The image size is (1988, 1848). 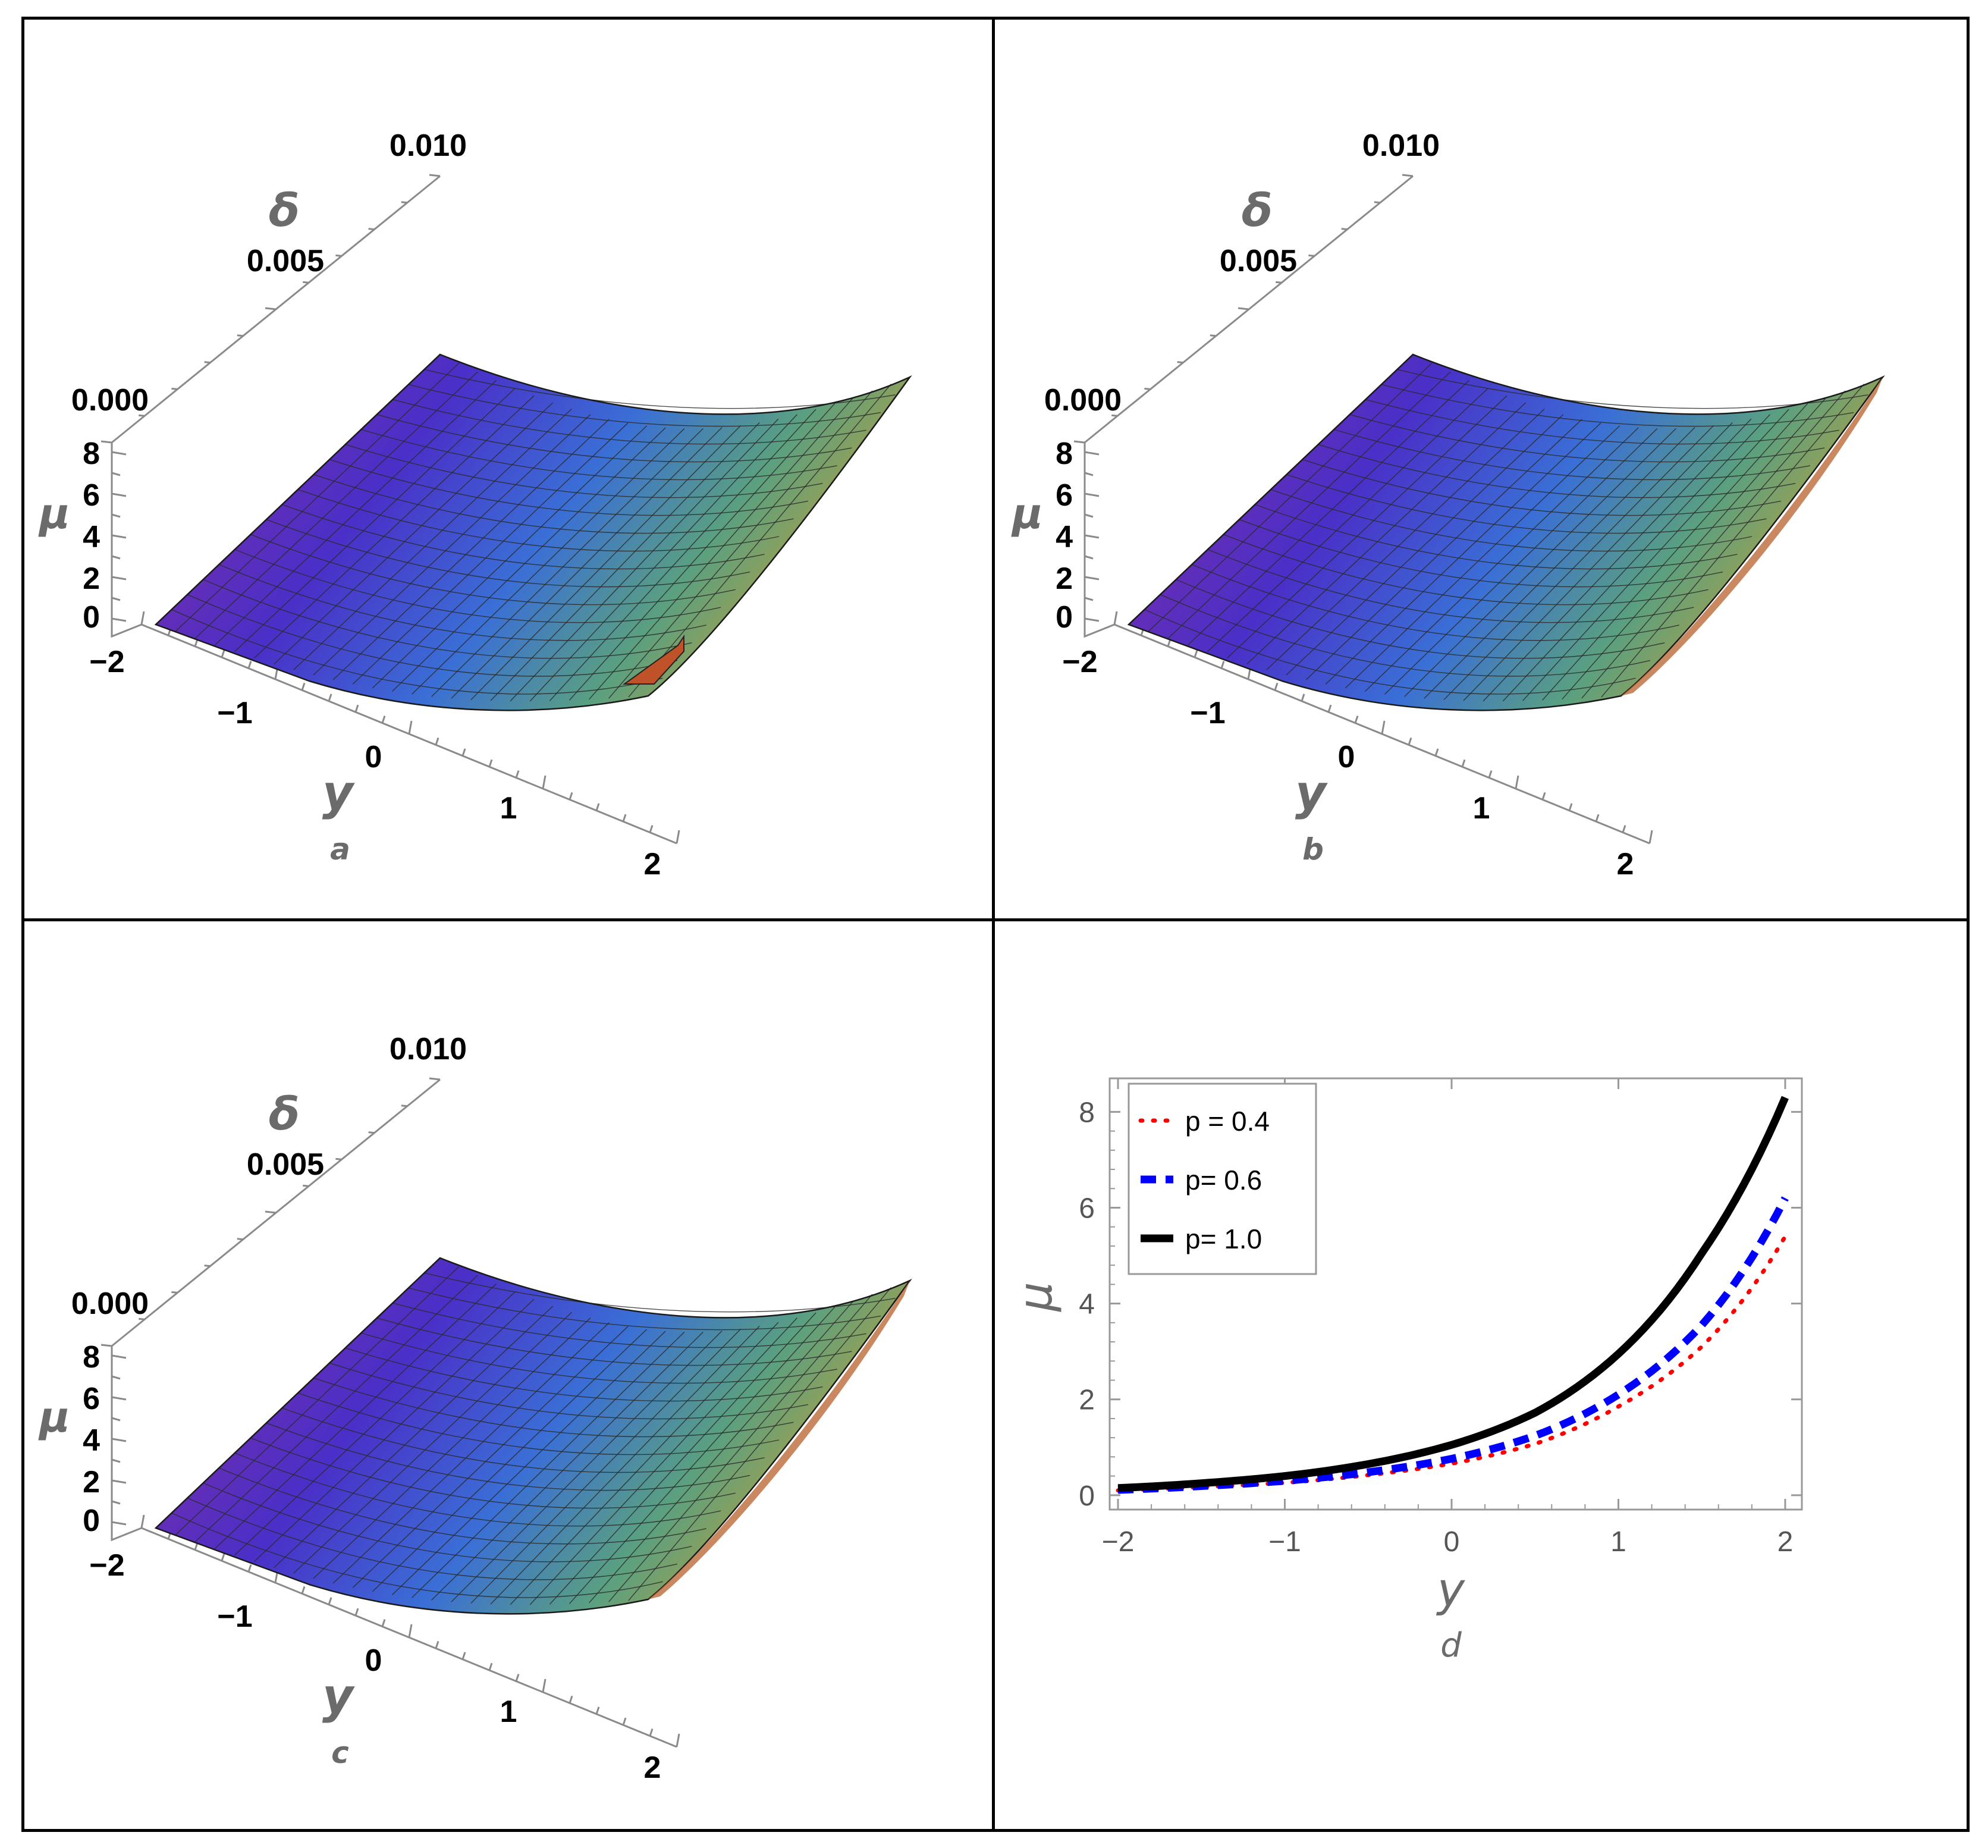 What do you see at coordinates (1453, 1294) in the screenshot?
I see `series-line` at bounding box center [1453, 1294].